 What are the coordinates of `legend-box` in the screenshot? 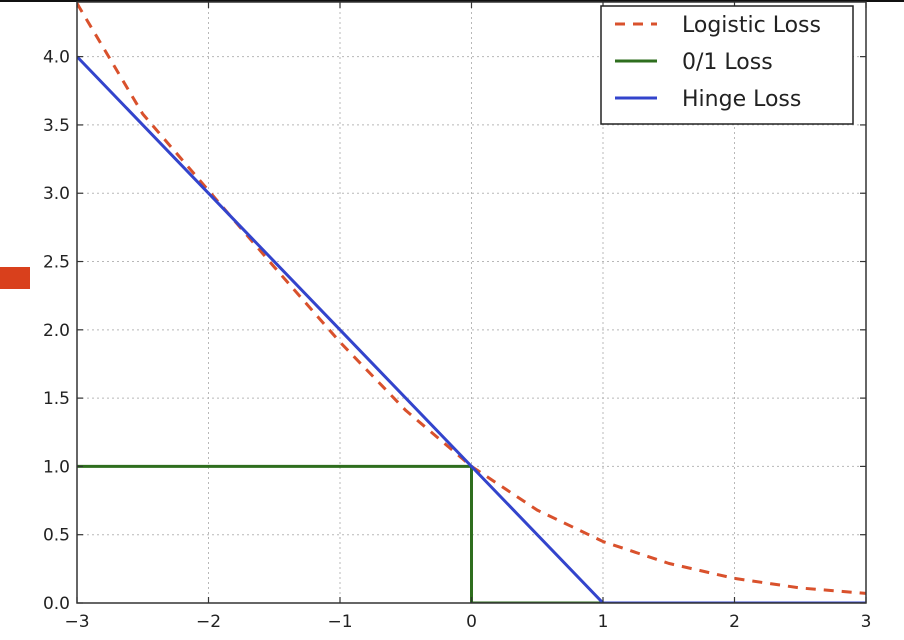 It's located at (727, 65).